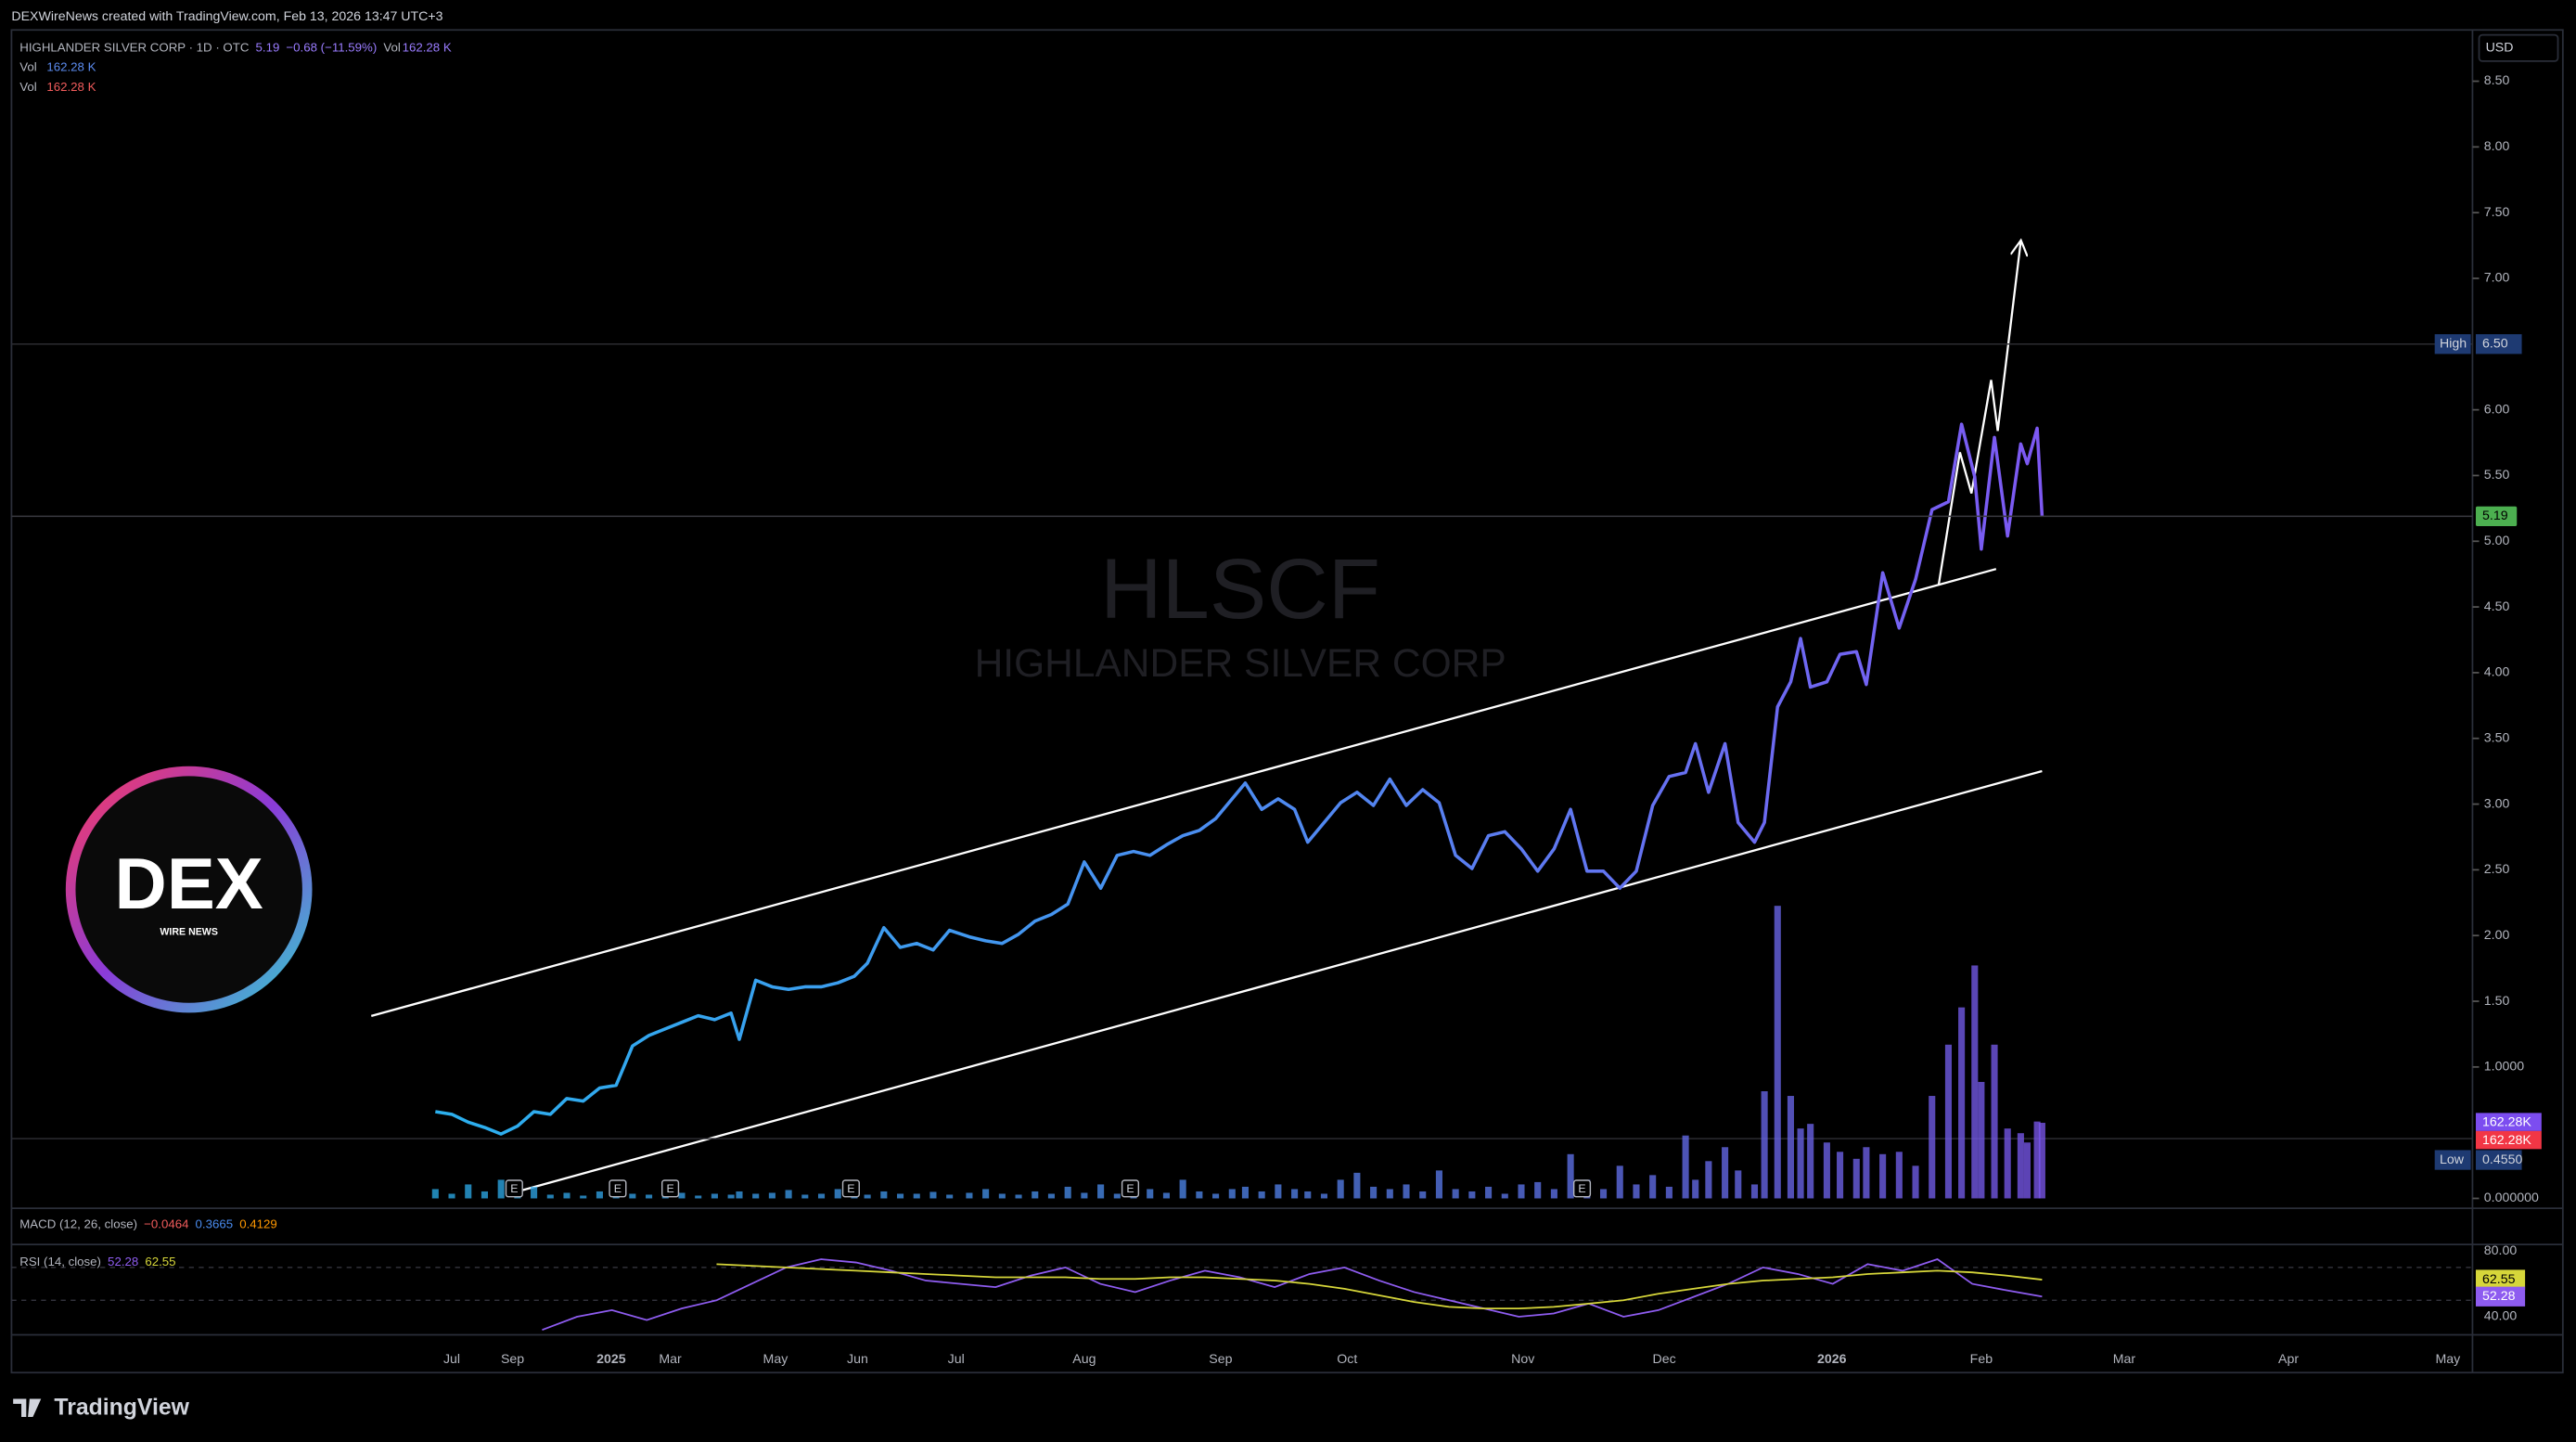 This screenshot has width=2576, height=1442. Describe the element at coordinates (2504, 1067) in the screenshot. I see `y-tick-label: 1.0000` at that location.